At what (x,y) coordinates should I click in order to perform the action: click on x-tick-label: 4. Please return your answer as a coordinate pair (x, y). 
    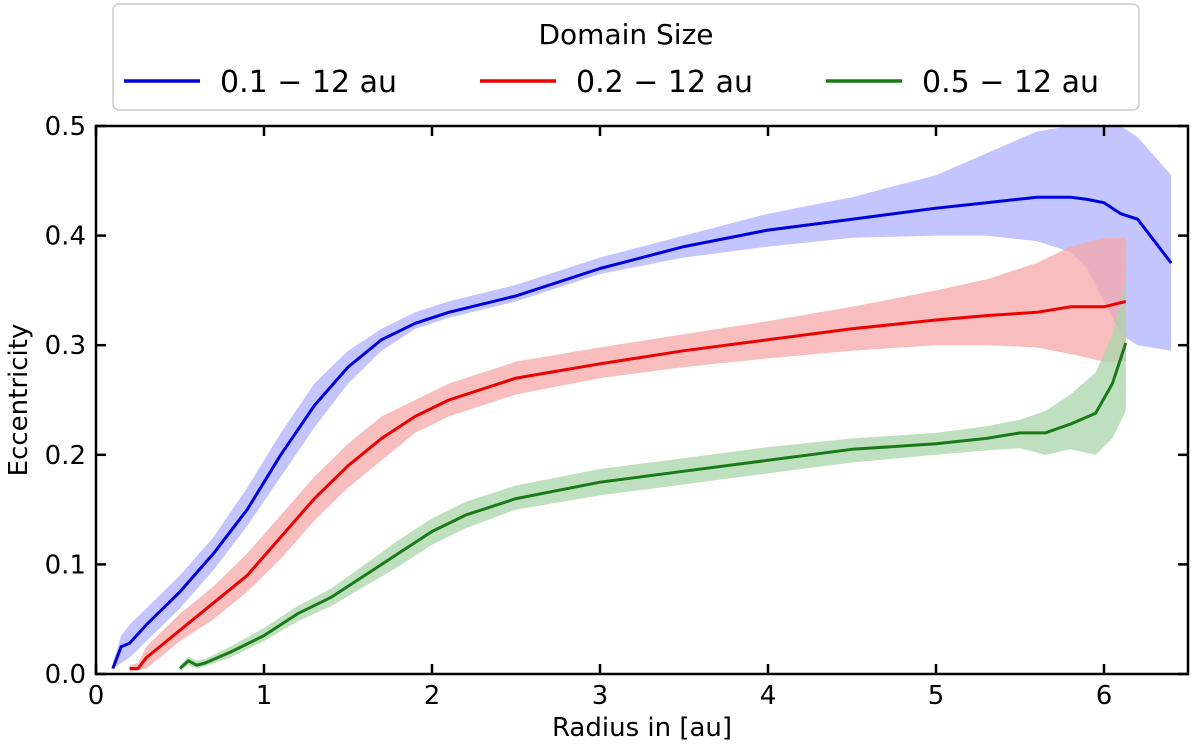
    Looking at the image, I should click on (768, 696).